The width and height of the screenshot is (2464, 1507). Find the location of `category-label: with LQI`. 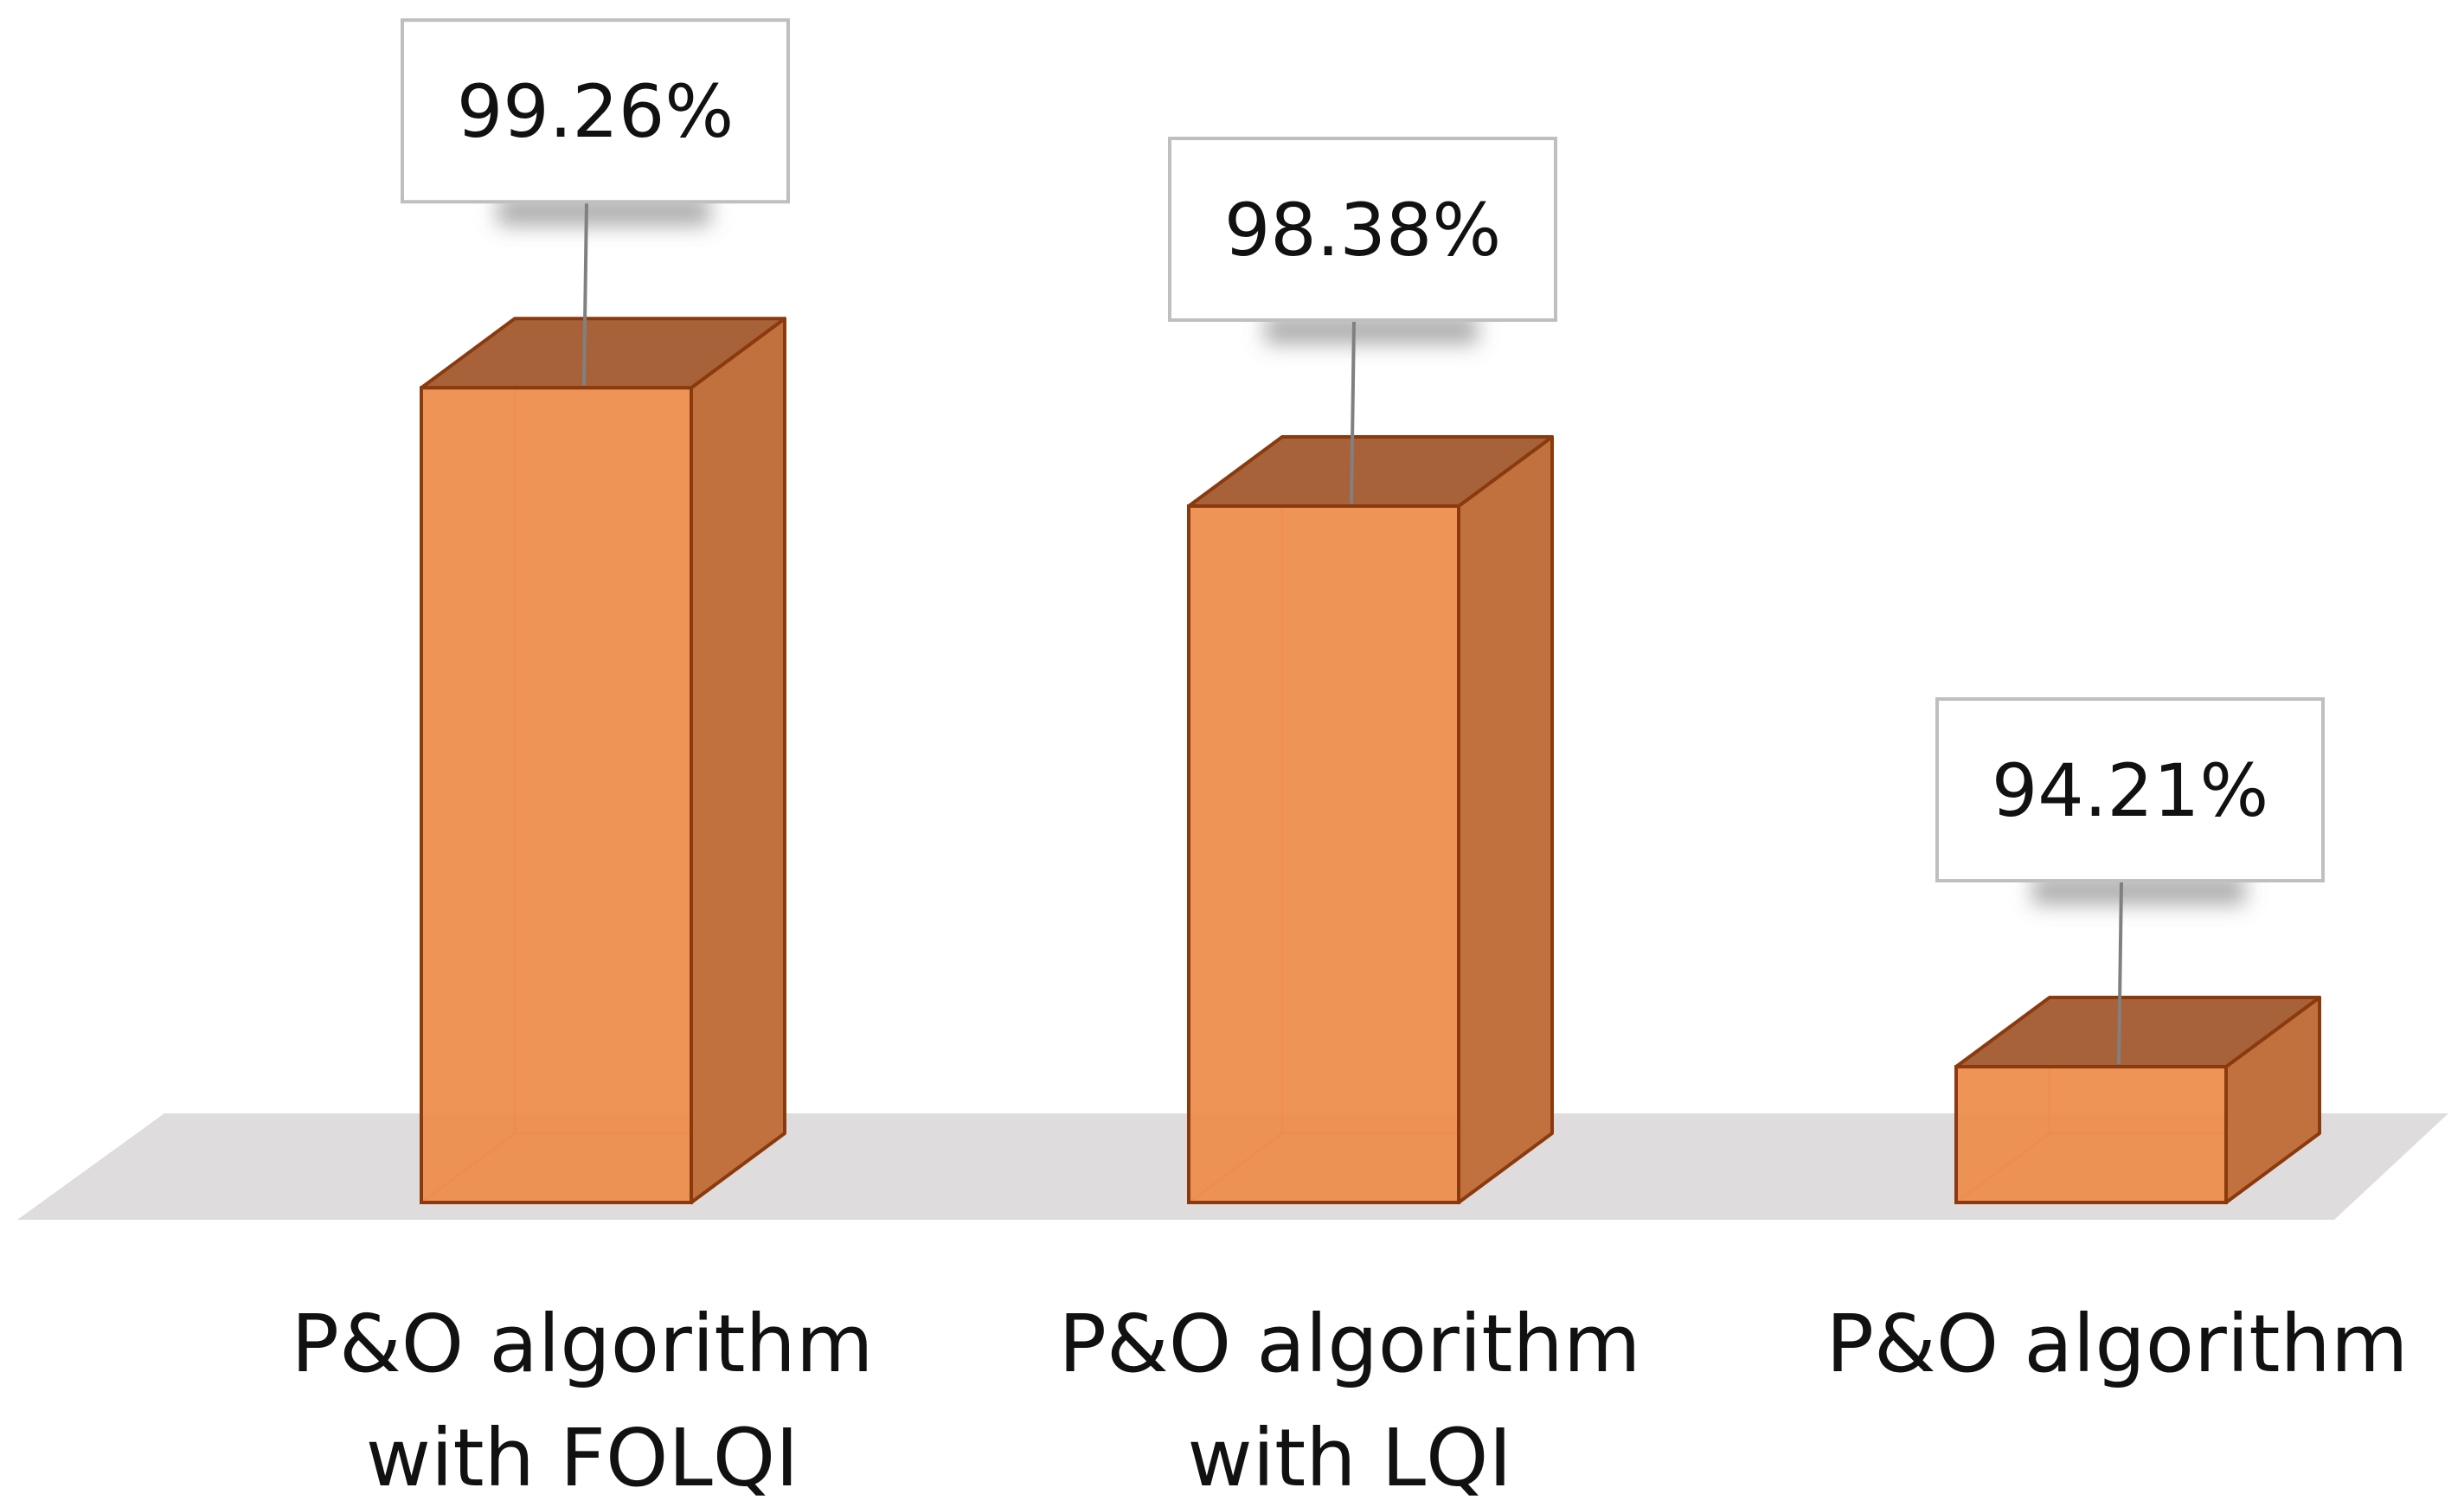

category-label: with LQI is located at coordinates (1349, 1458).